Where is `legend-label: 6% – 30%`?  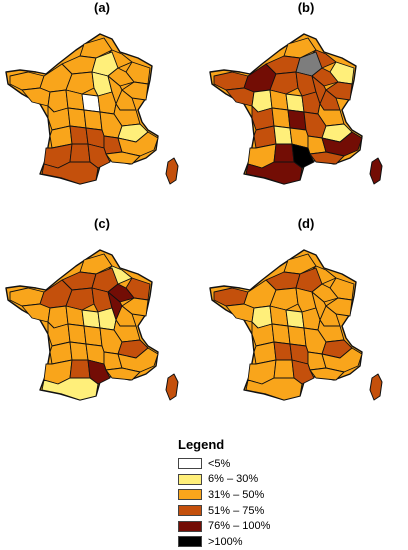 legend-label: 6% – 30% is located at coordinates (233, 479).